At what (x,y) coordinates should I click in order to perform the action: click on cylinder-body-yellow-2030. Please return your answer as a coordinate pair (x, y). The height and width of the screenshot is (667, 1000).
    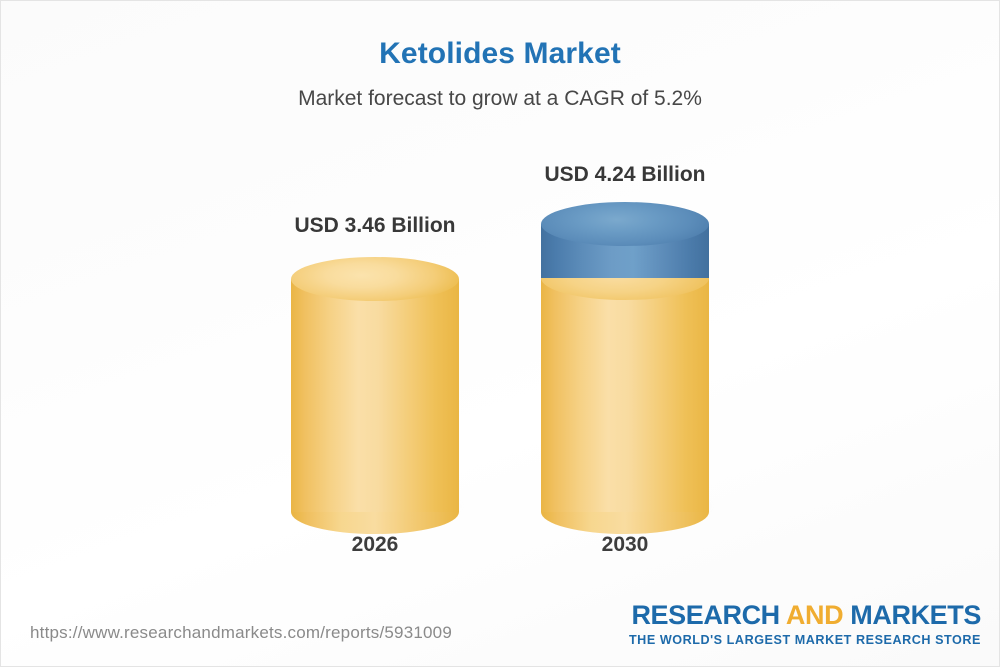
    Looking at the image, I should click on (625, 395).